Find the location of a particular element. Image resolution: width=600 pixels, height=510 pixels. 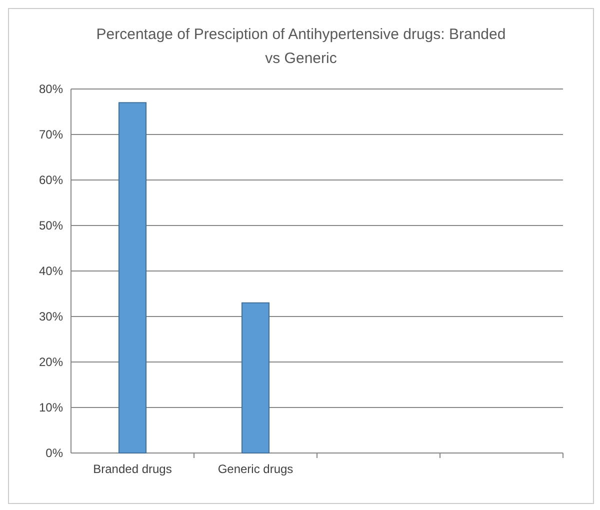

y-tick-label: 10% is located at coordinates (51, 407).